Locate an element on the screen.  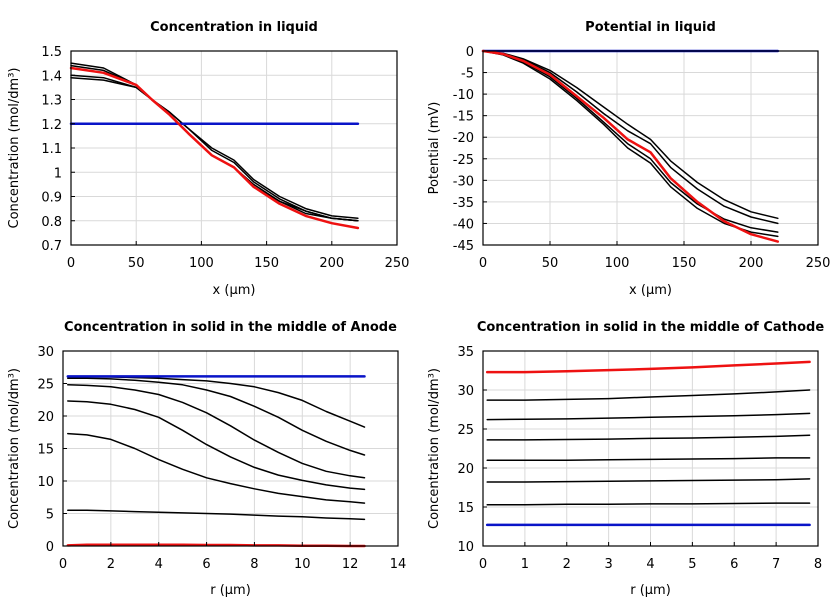
y-tick-label: -30 is located at coordinates (463, 181).